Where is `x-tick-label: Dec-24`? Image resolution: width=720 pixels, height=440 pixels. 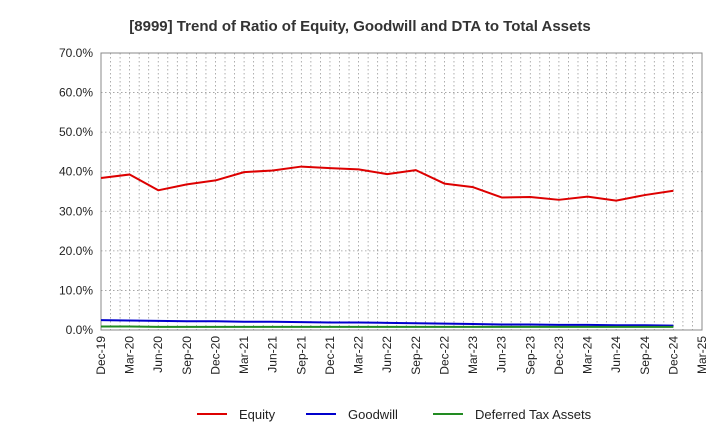
x-tick-label: Dec-24 is located at coordinates (673, 355).